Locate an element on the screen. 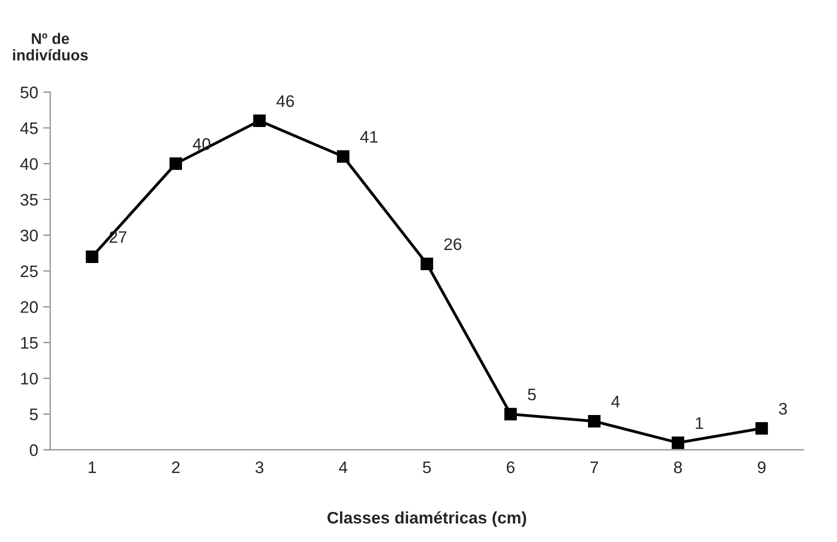  data-label: 3 is located at coordinates (782, 408).